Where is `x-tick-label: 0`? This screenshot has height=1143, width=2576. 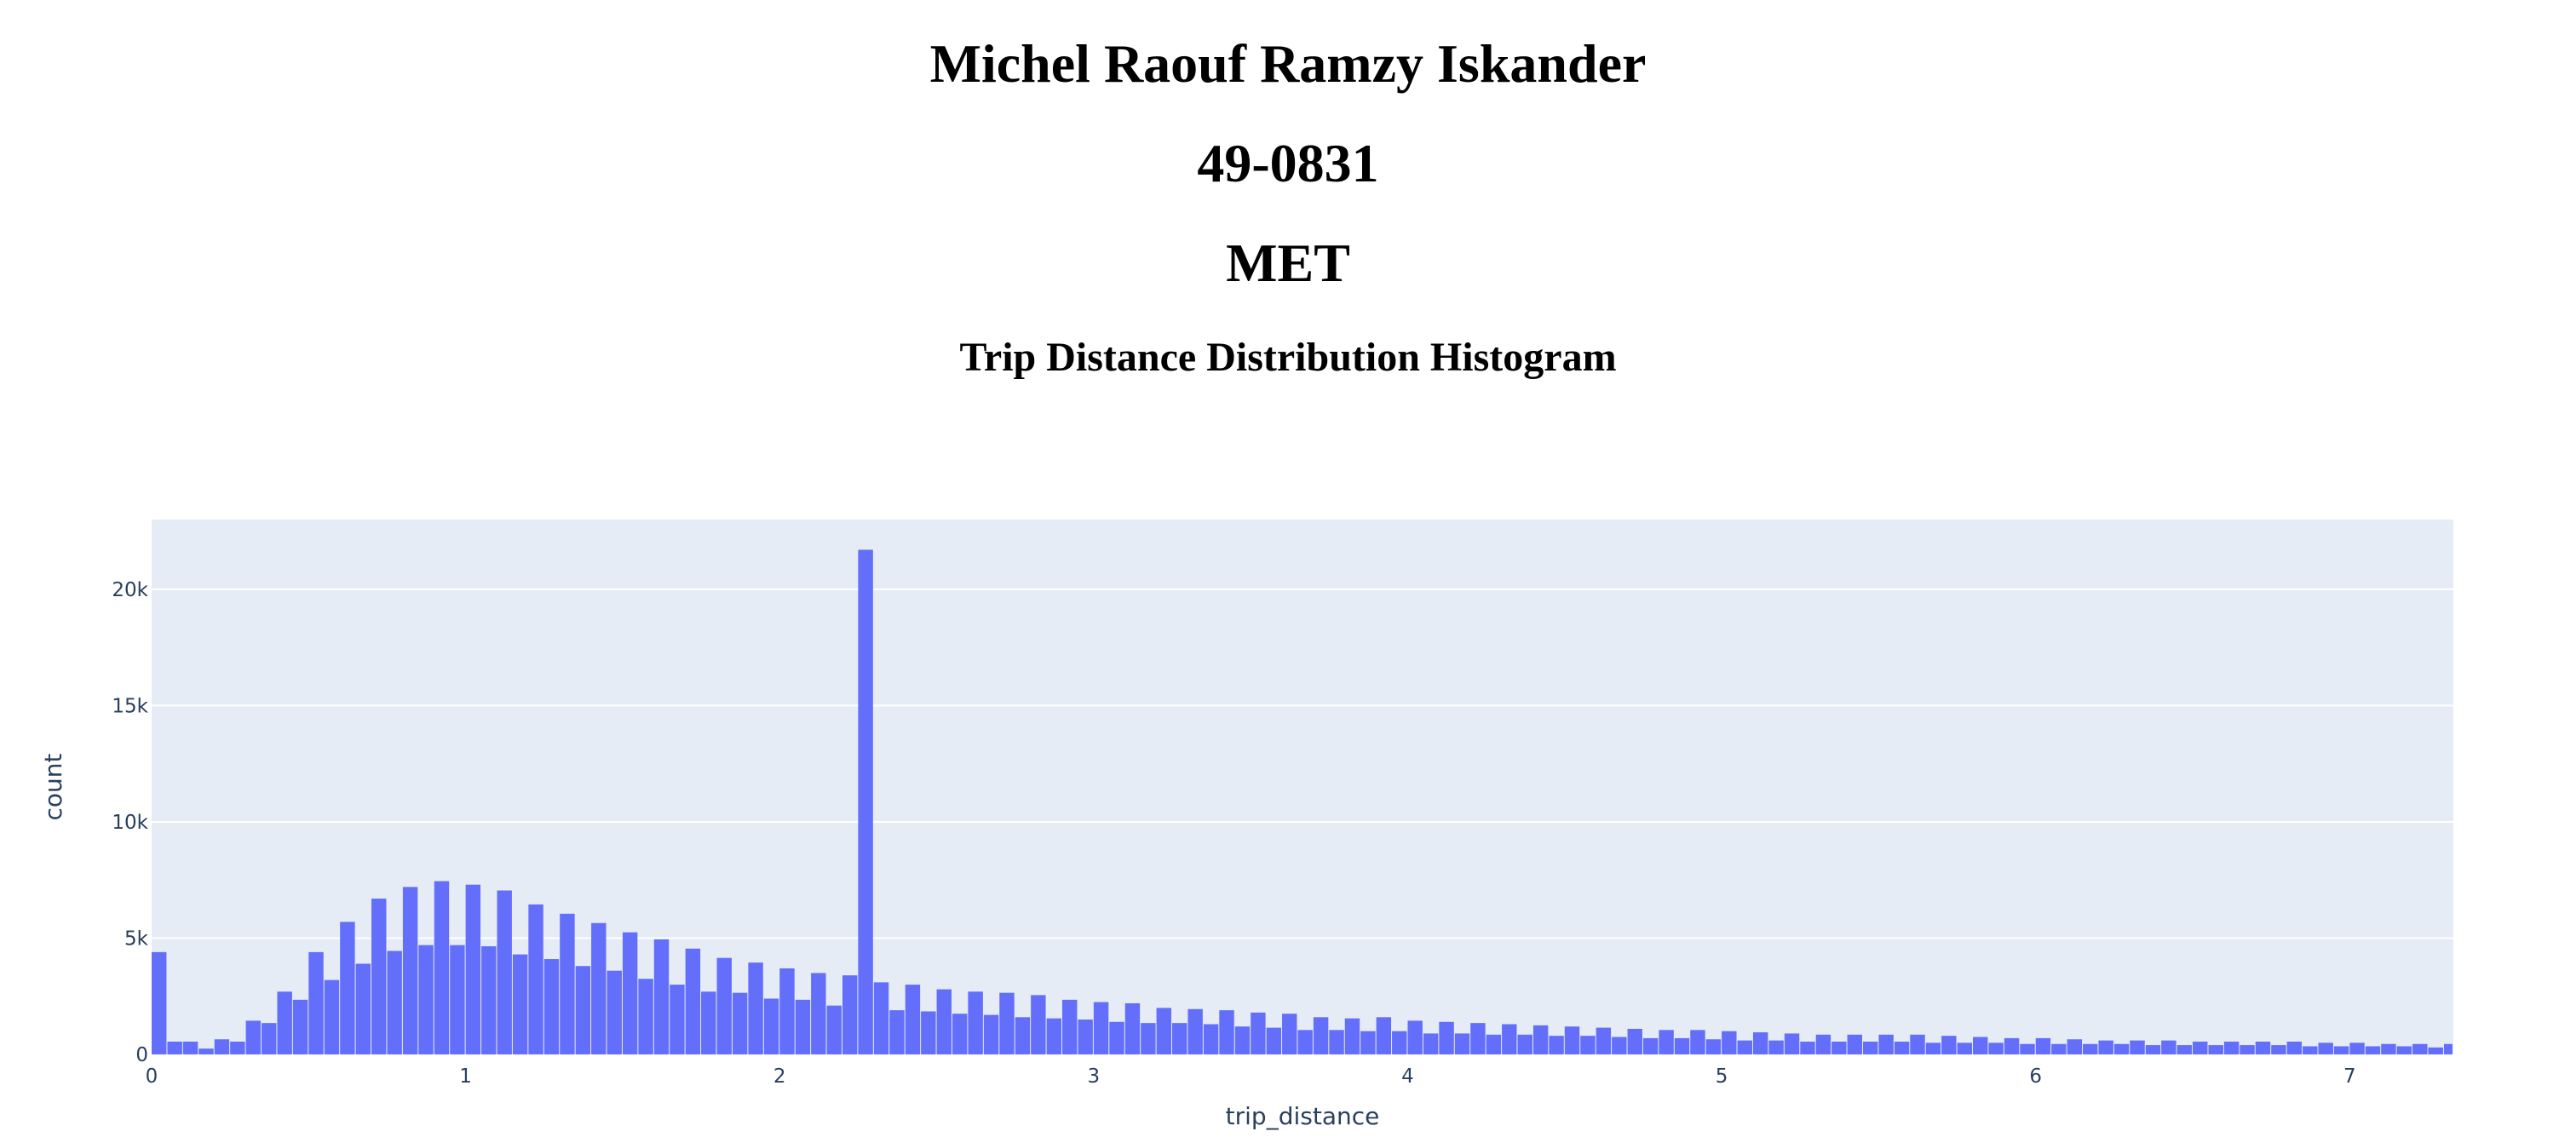
x-tick-label: 0 is located at coordinates (152, 1076).